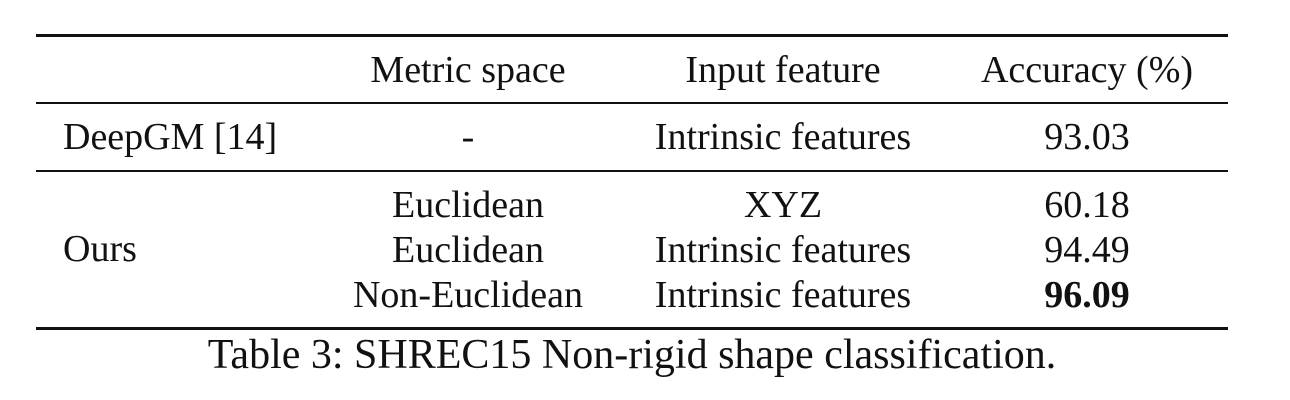  I want to click on row-accuracy-best: 96.09, so click(1087, 295).